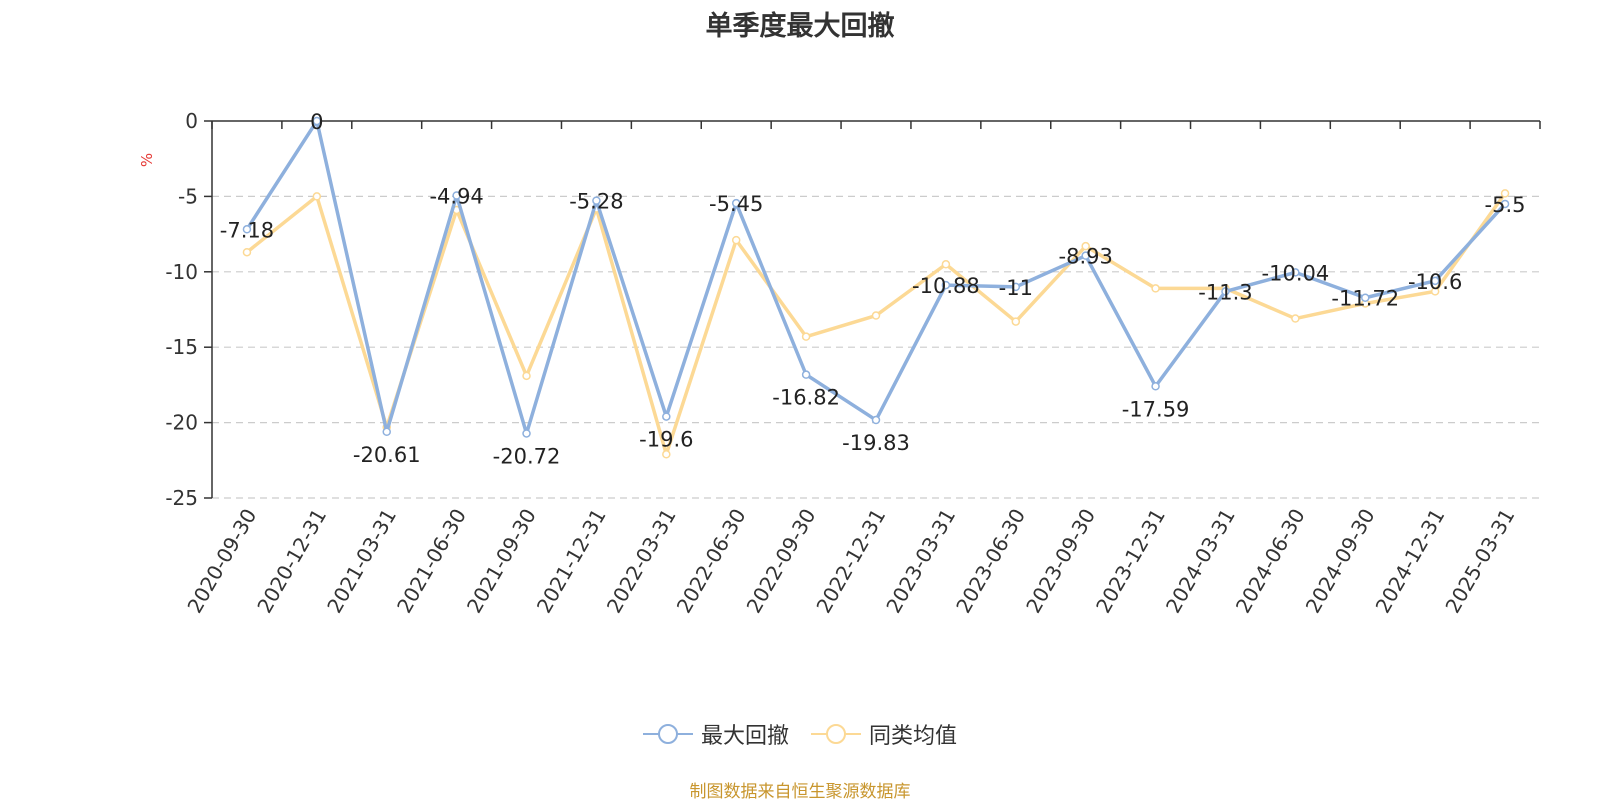 The image size is (1600, 802). What do you see at coordinates (181, 498) in the screenshot?
I see `y-tick-label: -25` at bounding box center [181, 498].